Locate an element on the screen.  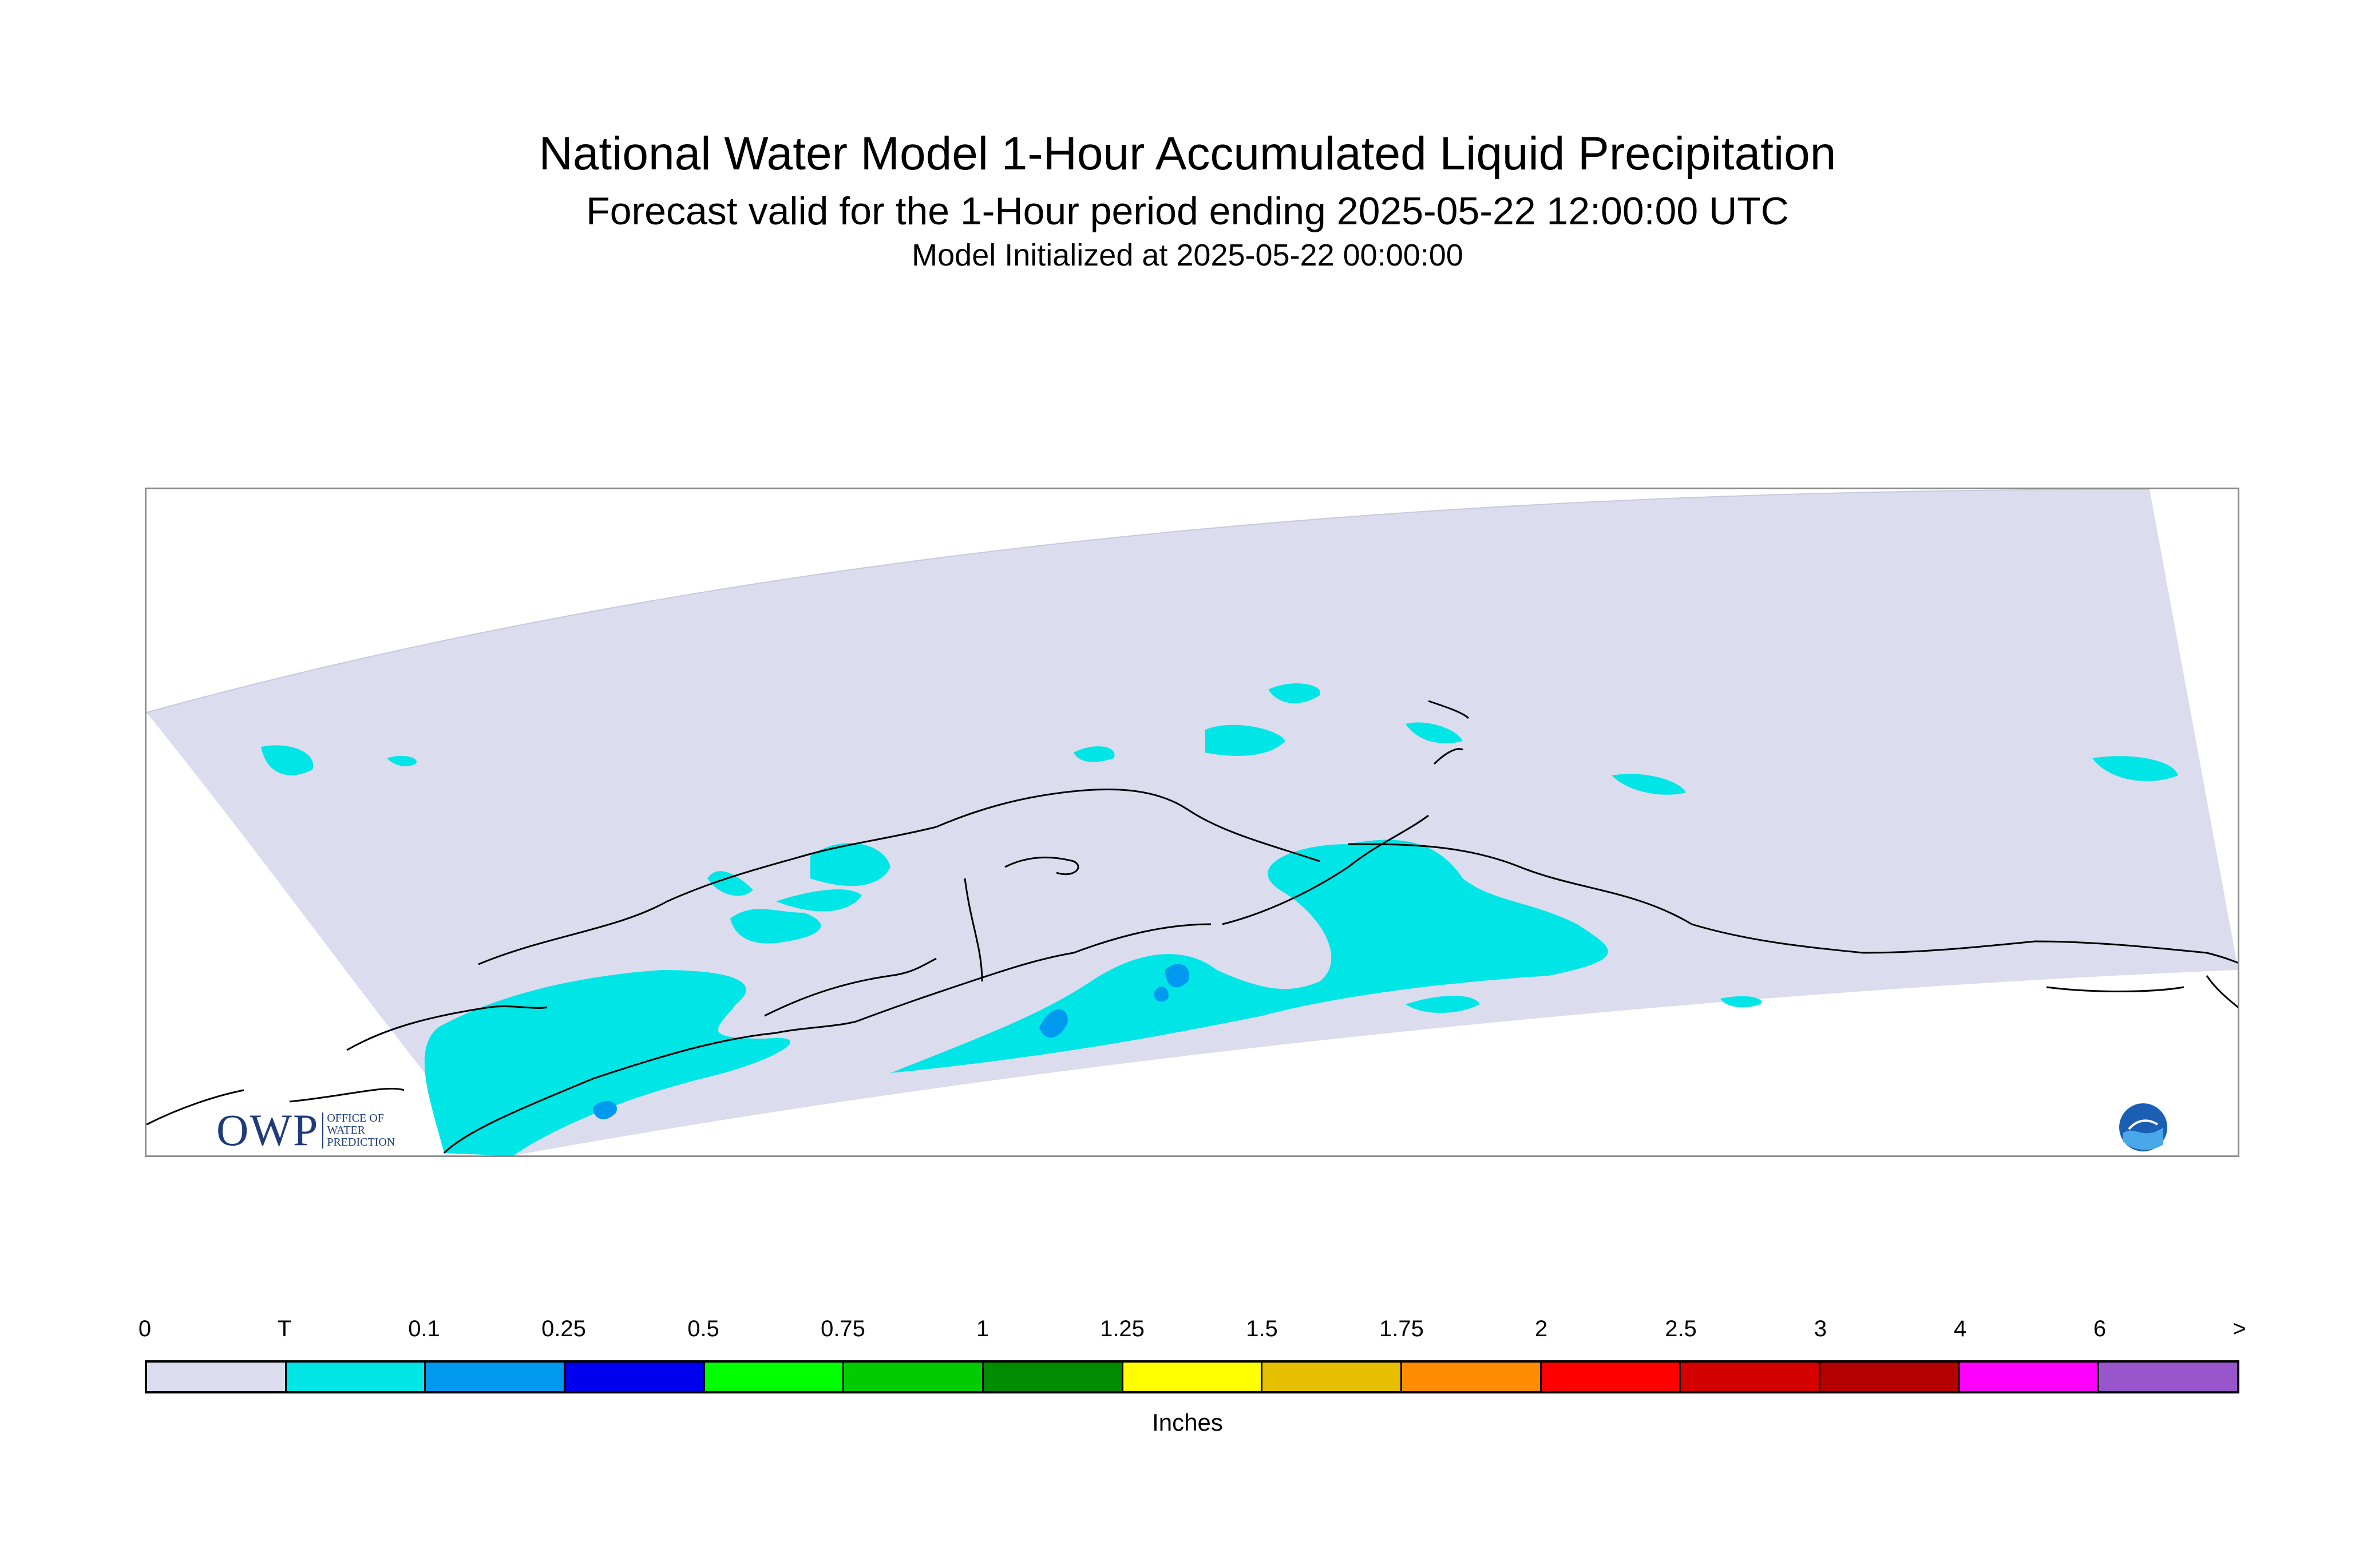
noaa-logo-icon is located at coordinates (2143, 1127).